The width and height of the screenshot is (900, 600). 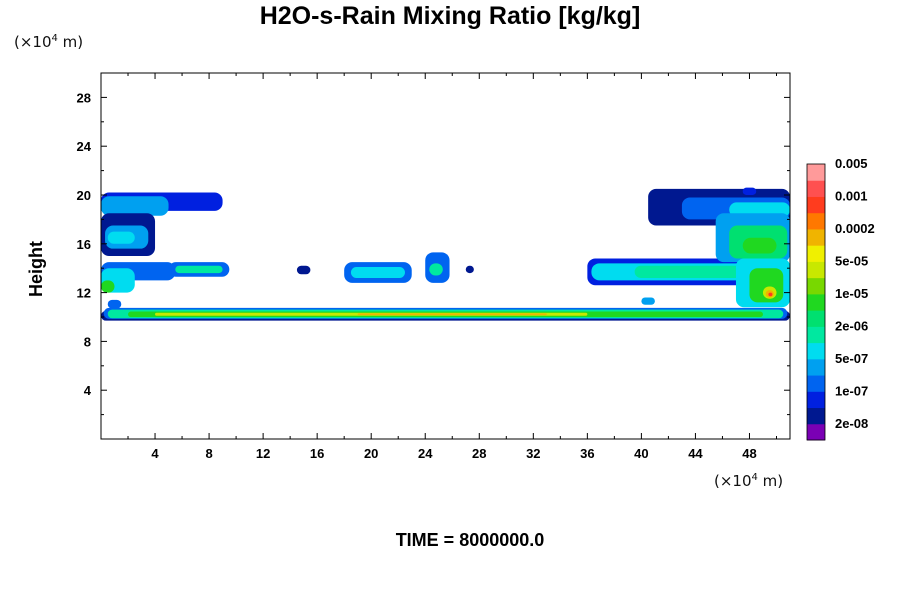 I want to click on colorbar-label-8: 0.005, so click(x=851, y=163).